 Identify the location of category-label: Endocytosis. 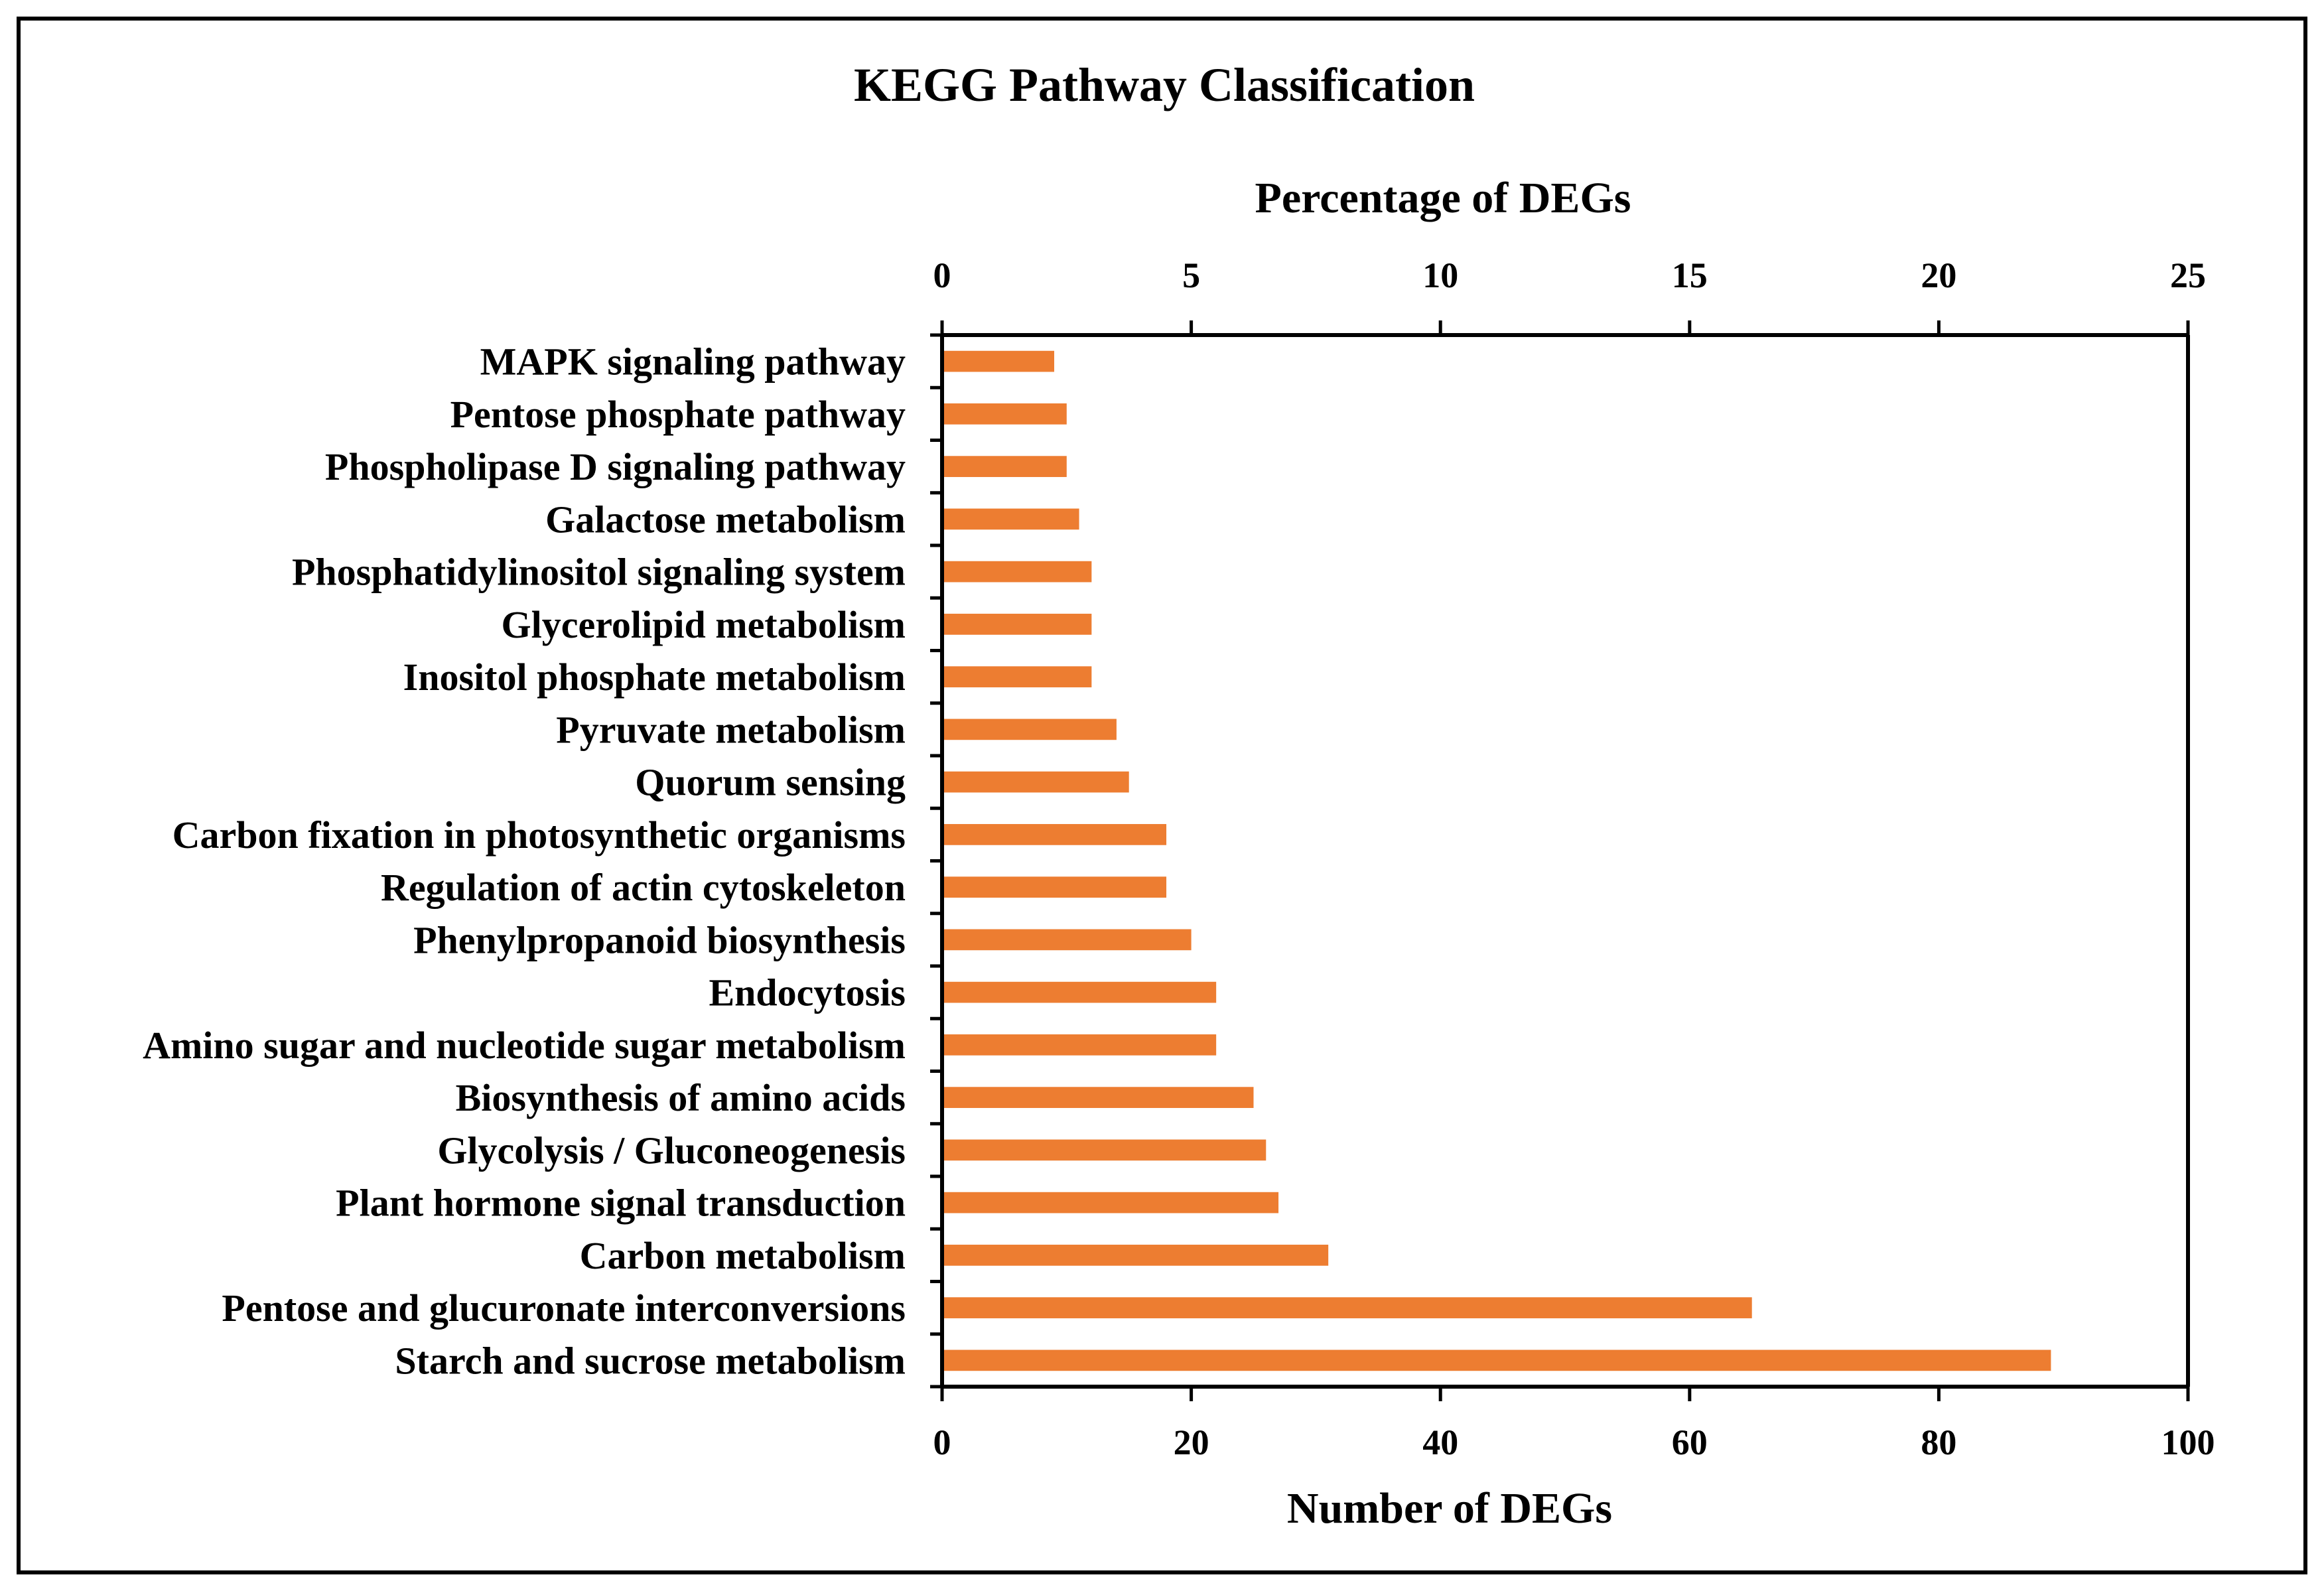
(808, 992).